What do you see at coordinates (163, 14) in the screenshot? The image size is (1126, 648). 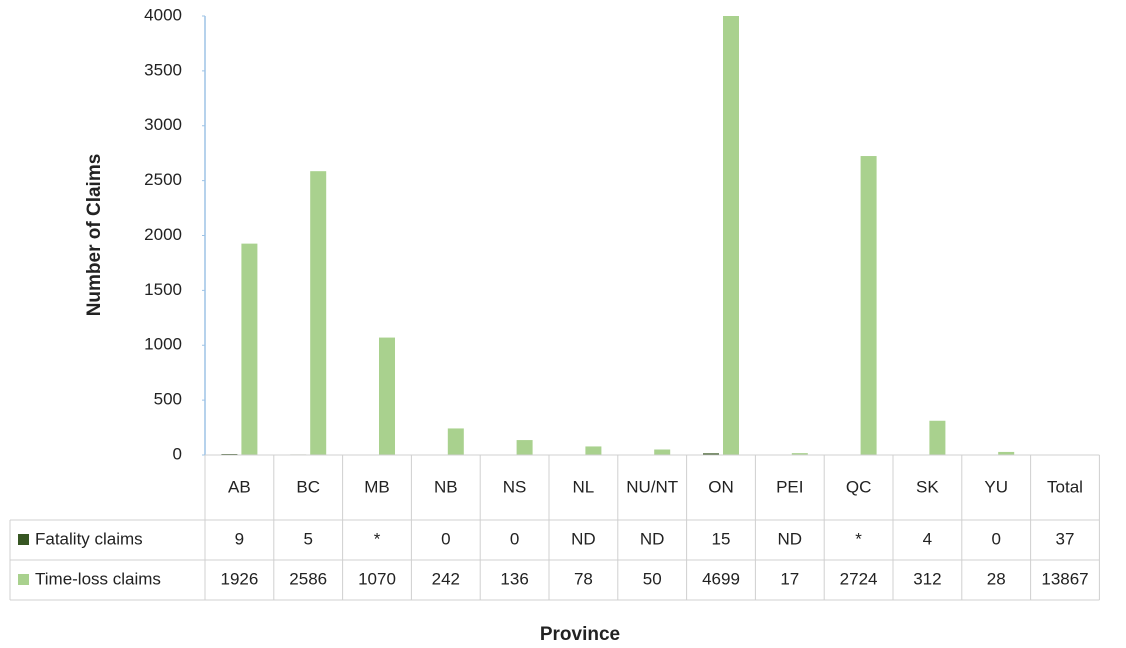 I see `y-tick-label: 4000` at bounding box center [163, 14].